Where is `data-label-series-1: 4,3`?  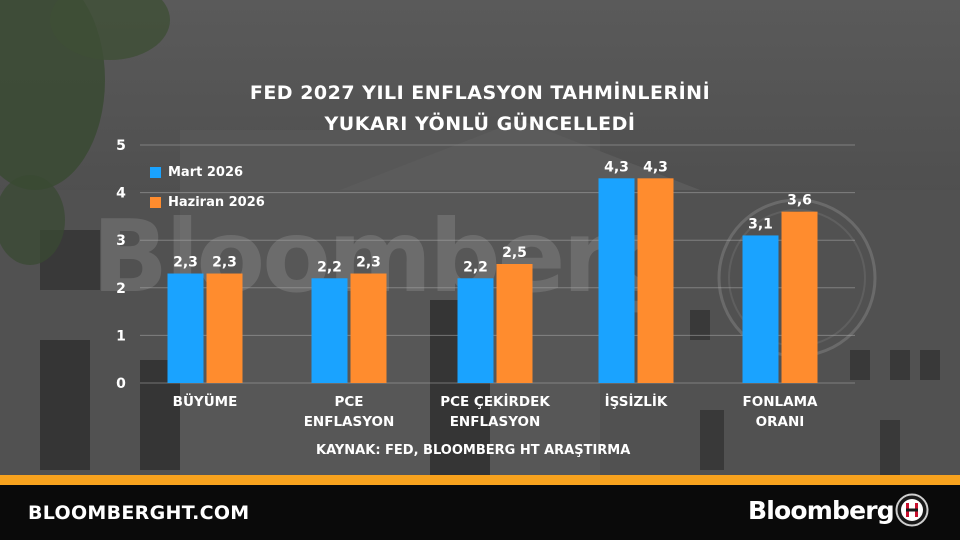
data-label-series-1: 4,3 is located at coordinates (616, 167).